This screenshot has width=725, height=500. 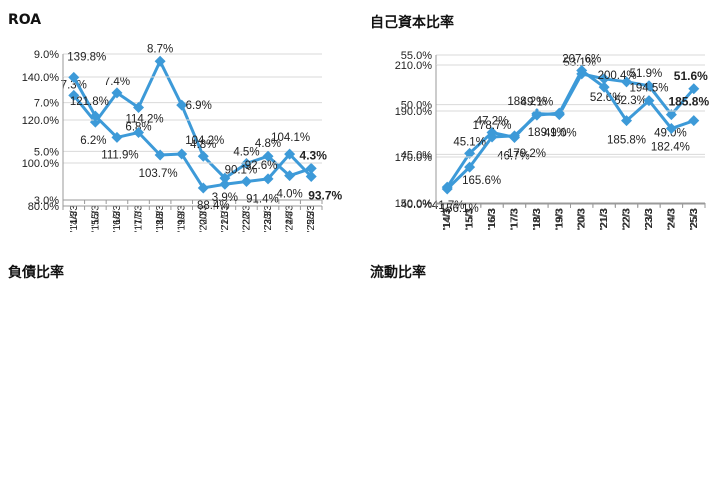 What do you see at coordinates (213, 206) in the screenshot?
I see `data-label: 88.4%` at bounding box center [213, 206].